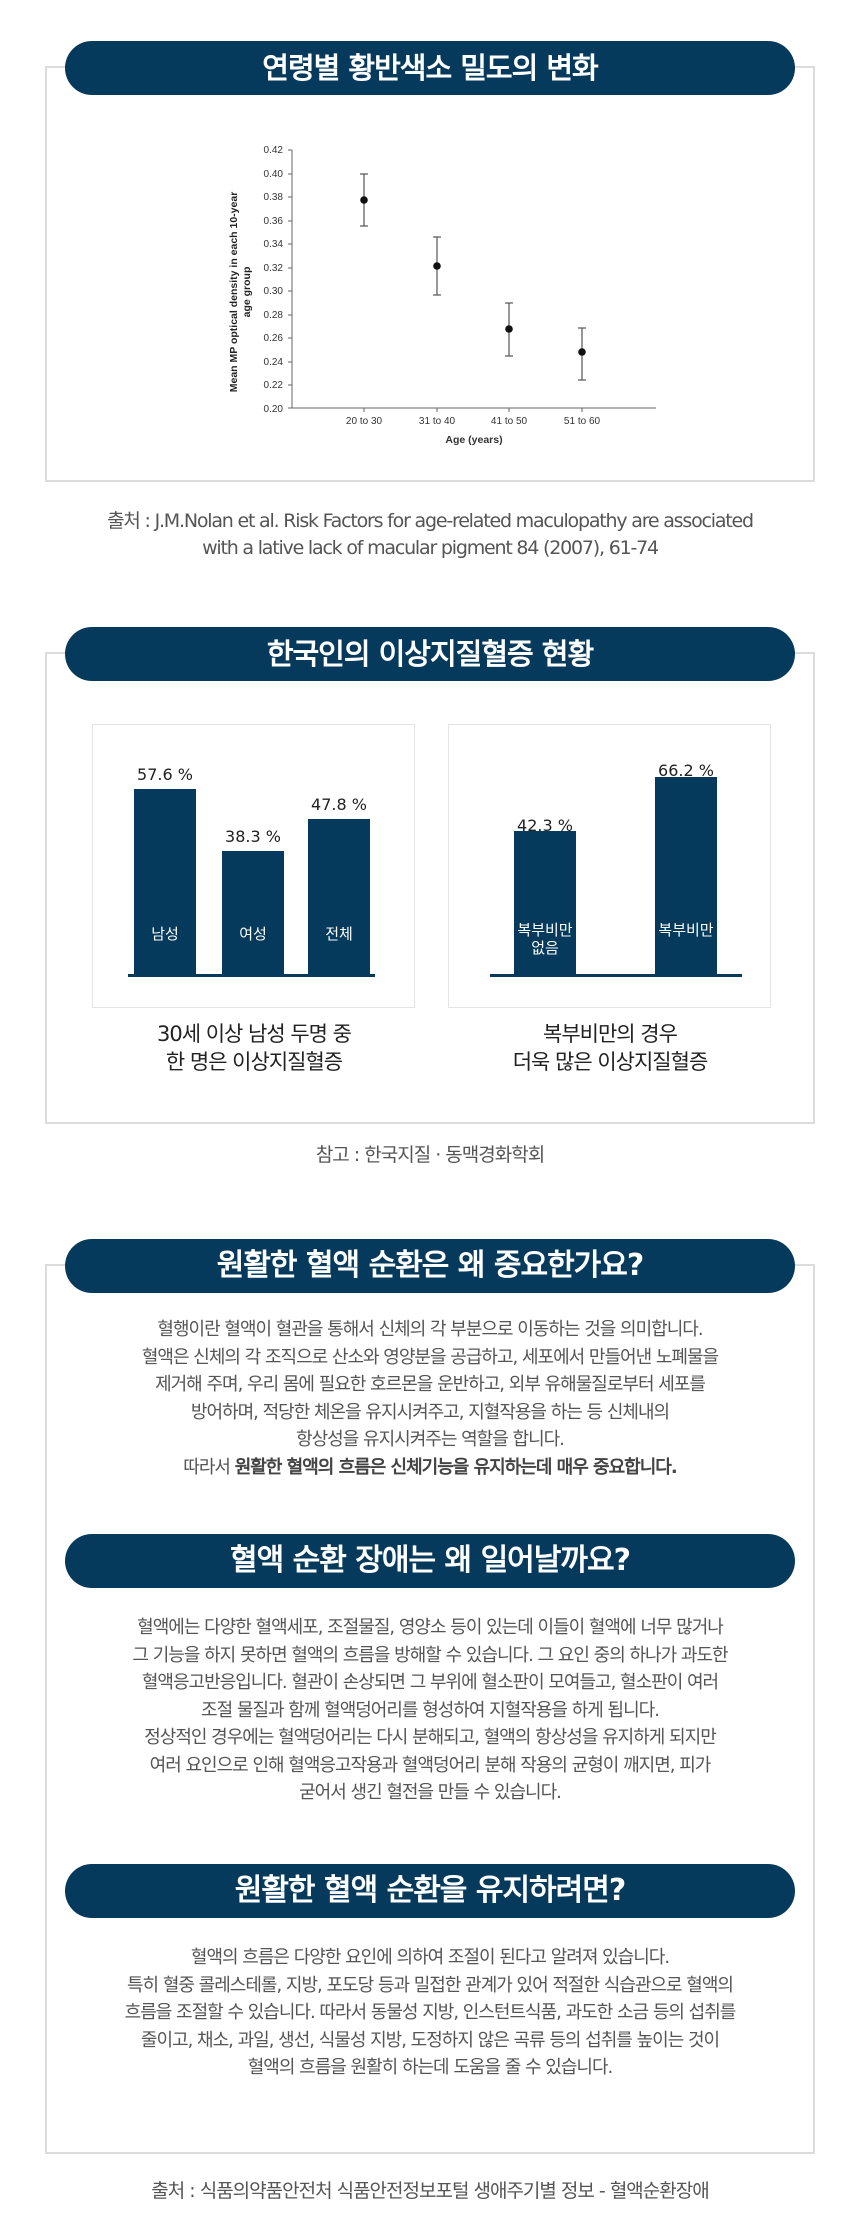 Image resolution: width=860 pixels, height=2234 pixels. I want to click on emphasis-text: 원활한 혈액의 흐름은 신체기능을 유지하는데 매우 중요합니다., so click(456, 1467).